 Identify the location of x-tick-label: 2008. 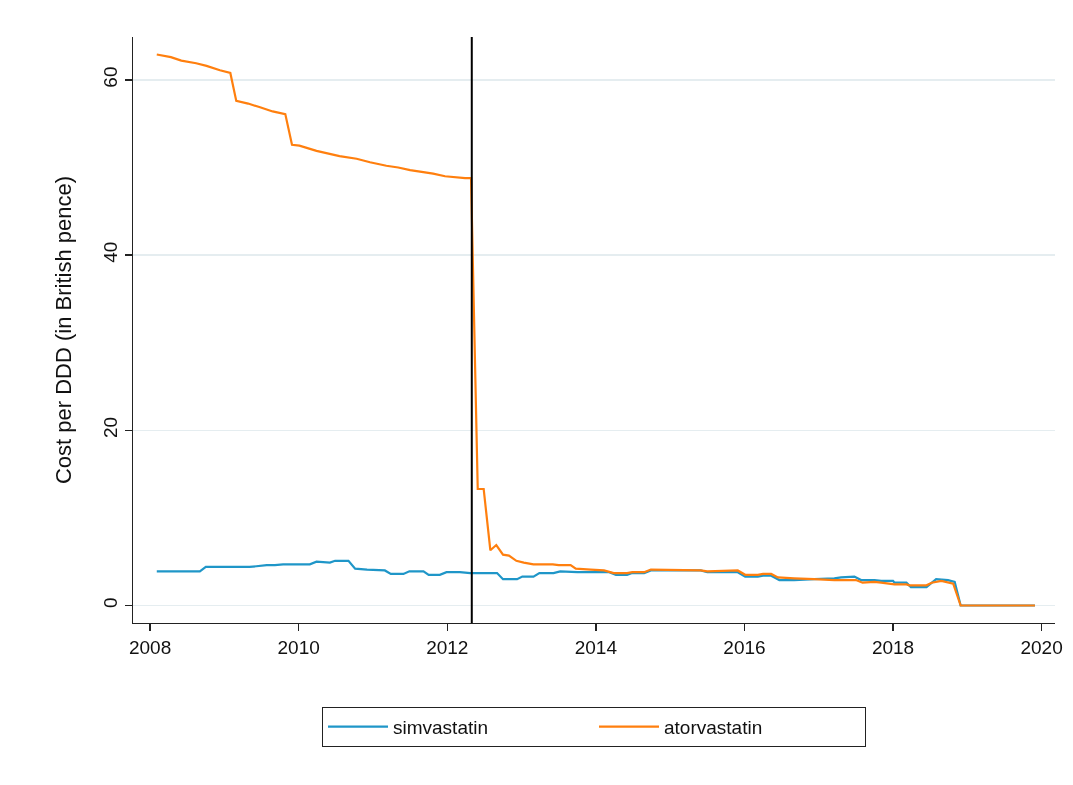
(150, 648).